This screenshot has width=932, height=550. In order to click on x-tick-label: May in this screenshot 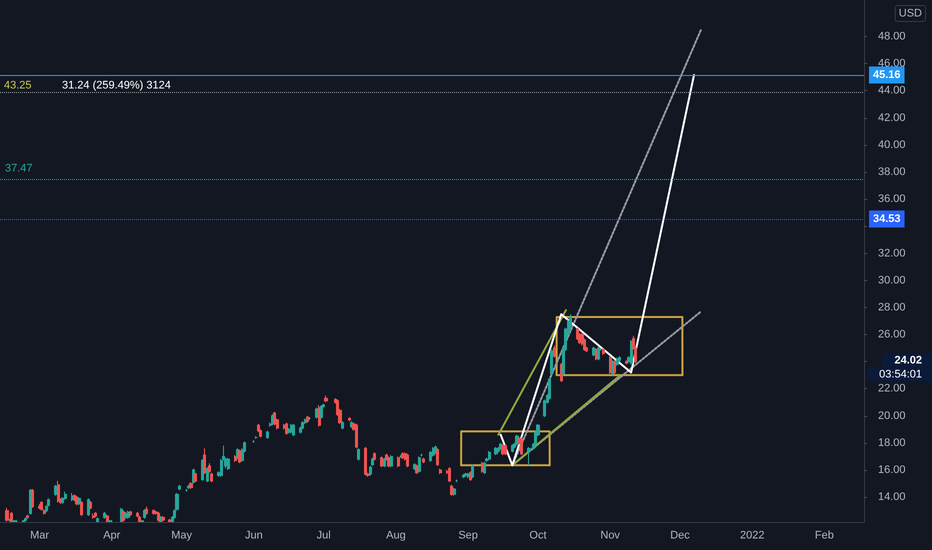, I will do `click(182, 536)`.